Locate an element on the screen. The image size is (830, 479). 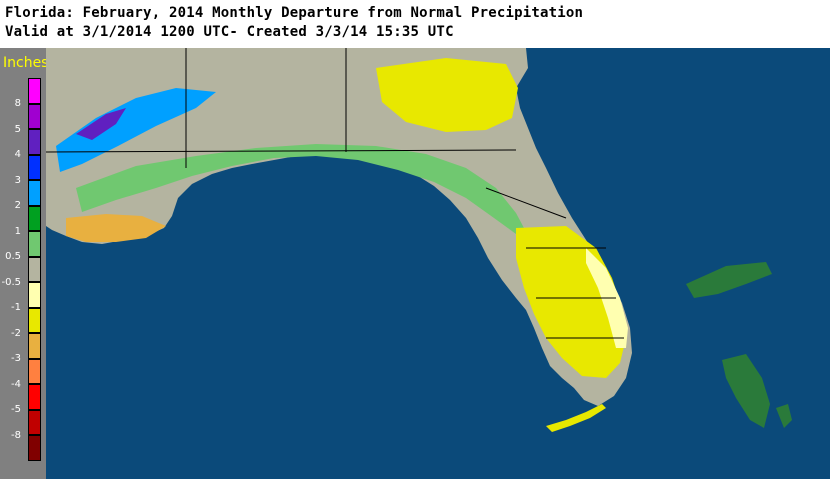
mobile-bay-dry is located at coordinates (116, 228).